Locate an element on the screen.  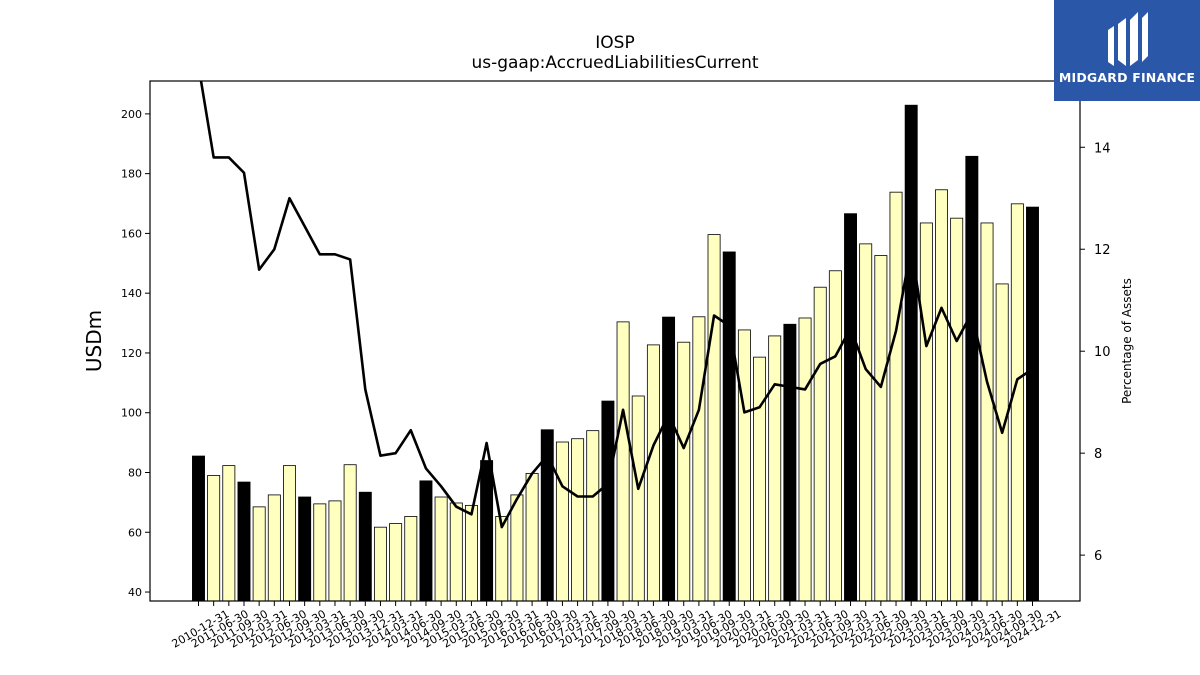
y2-axis-label: Percentage of Assets is located at coordinates (1127, 341).